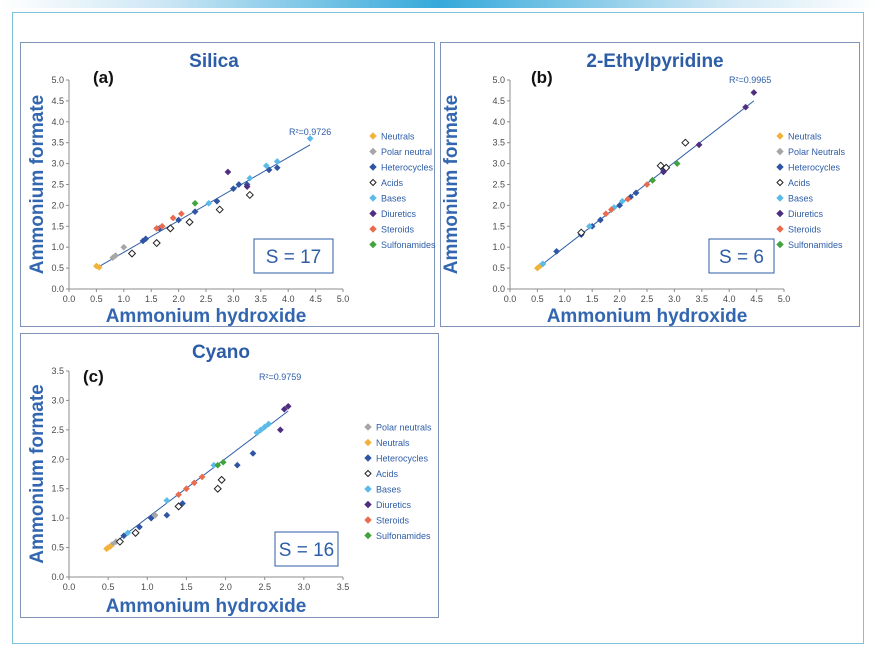 The image size is (878, 658). What do you see at coordinates (498, 268) in the screenshot?
I see `y-tick-label: 0.5` at bounding box center [498, 268].